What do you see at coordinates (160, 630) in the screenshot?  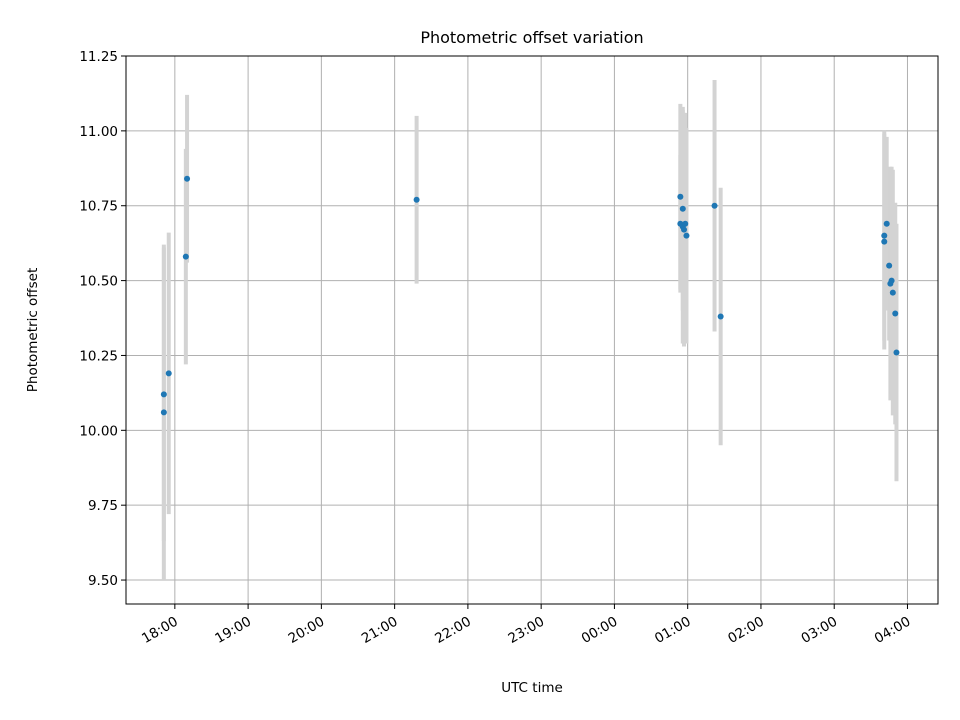 I see `x-tick-label: 18:00` at bounding box center [160, 630].